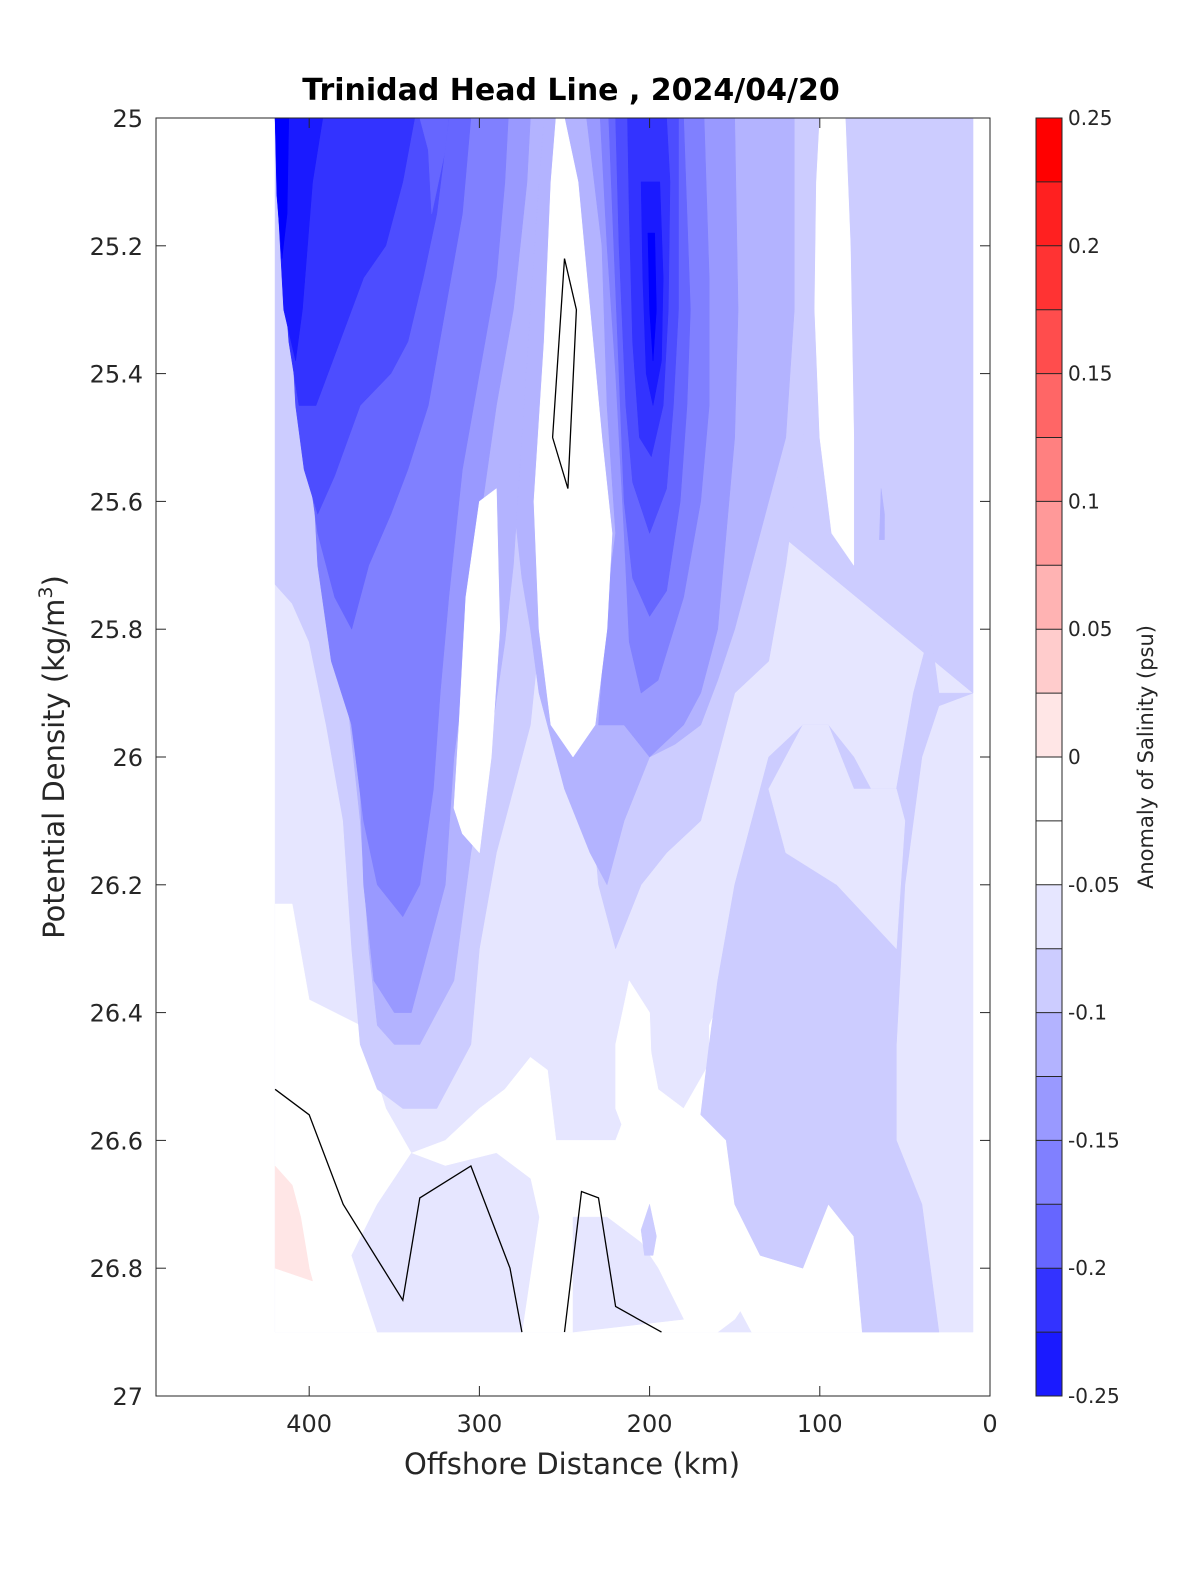  Describe the element at coordinates (1074, 757) in the screenshot. I see `colorbar-tick-label: 0` at that location.